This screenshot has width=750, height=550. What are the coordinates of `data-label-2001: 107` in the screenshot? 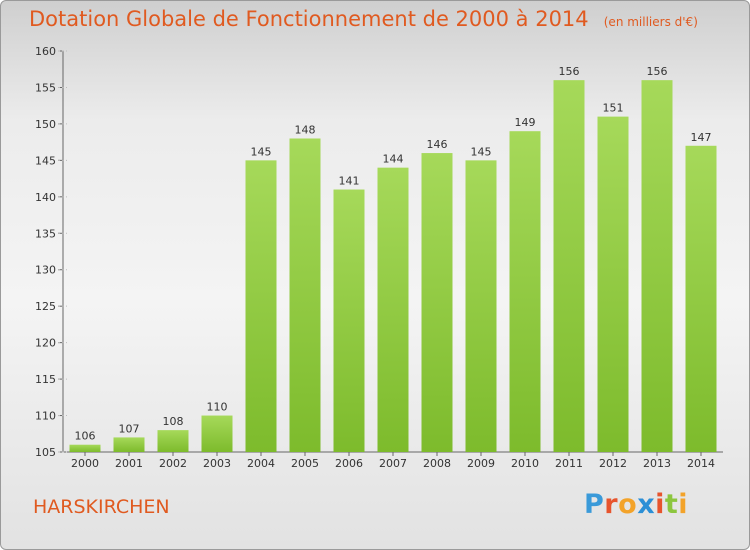 It's located at (129, 428).